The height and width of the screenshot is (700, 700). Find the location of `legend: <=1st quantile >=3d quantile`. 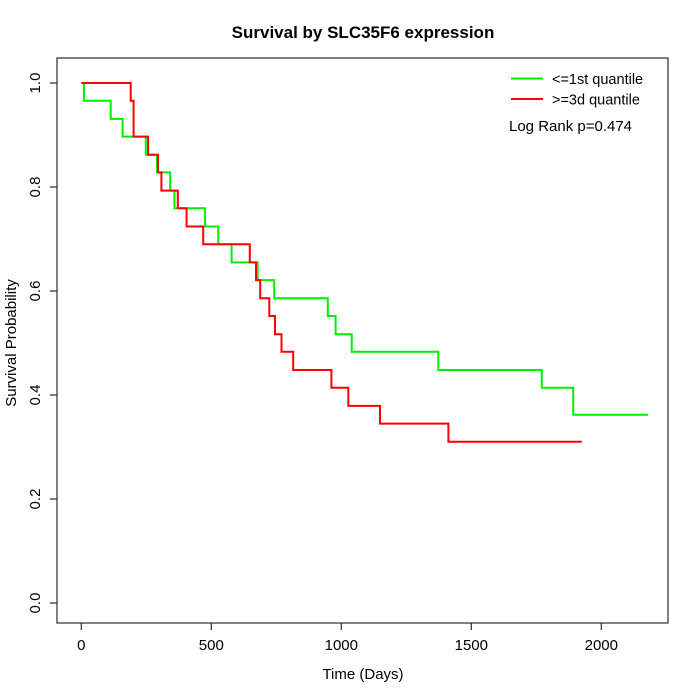

legend: <=1st quantile >=3d quantile is located at coordinates (577, 90).